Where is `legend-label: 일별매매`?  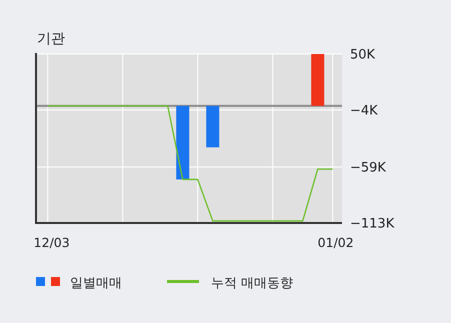
legend-label: 일별매매 is located at coordinates (96, 283).